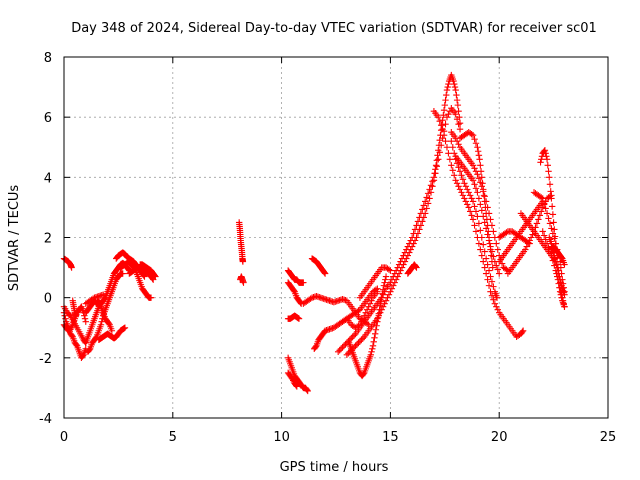 The height and width of the screenshot is (480, 640). What do you see at coordinates (14, 238) in the screenshot?
I see `y-axis-title: SDTVAR / TECUs` at bounding box center [14, 238].